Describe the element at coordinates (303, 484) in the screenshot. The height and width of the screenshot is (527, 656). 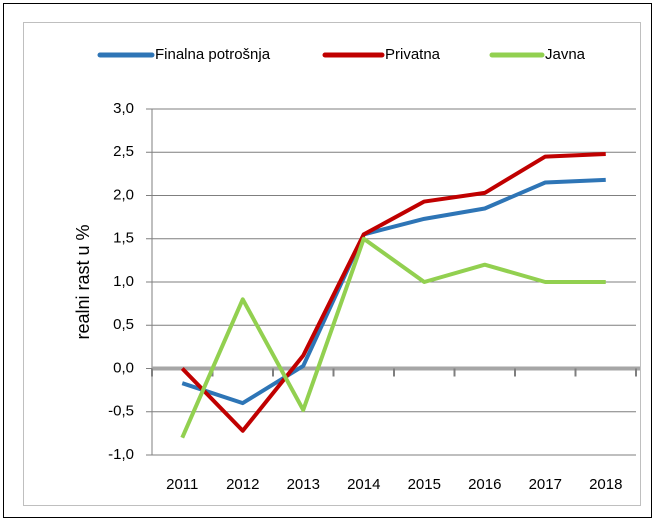
I see `x-tick-label: 2013` at that location.